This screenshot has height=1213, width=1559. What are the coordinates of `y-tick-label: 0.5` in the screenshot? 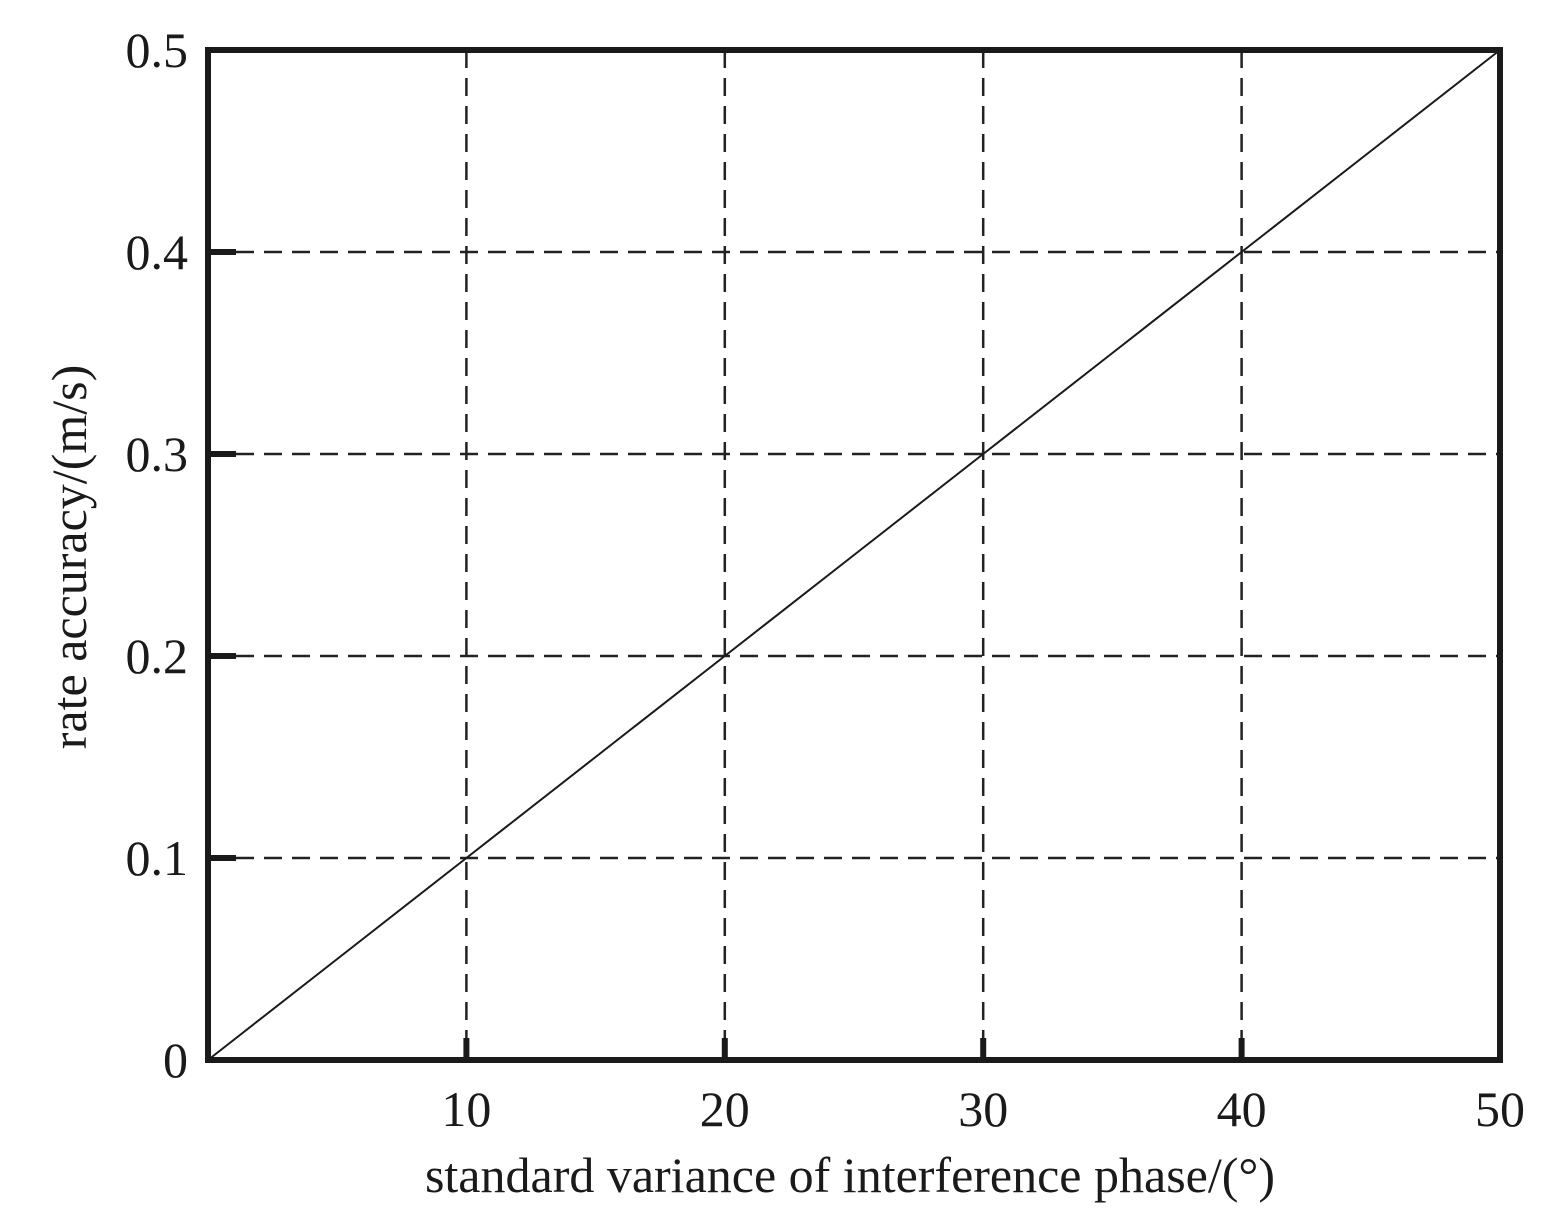 It's located at (157, 50).